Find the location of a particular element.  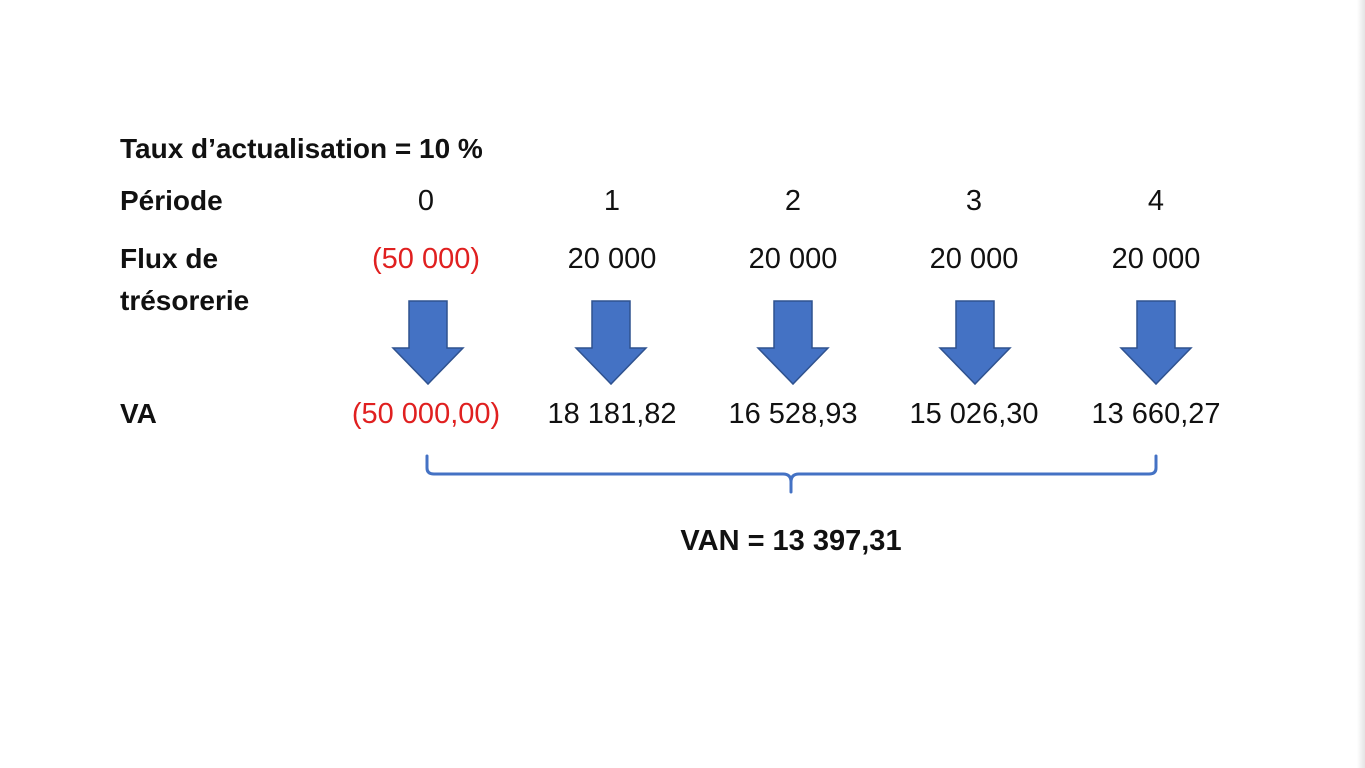

cash-flow-1: 20 000 is located at coordinates (612, 259).